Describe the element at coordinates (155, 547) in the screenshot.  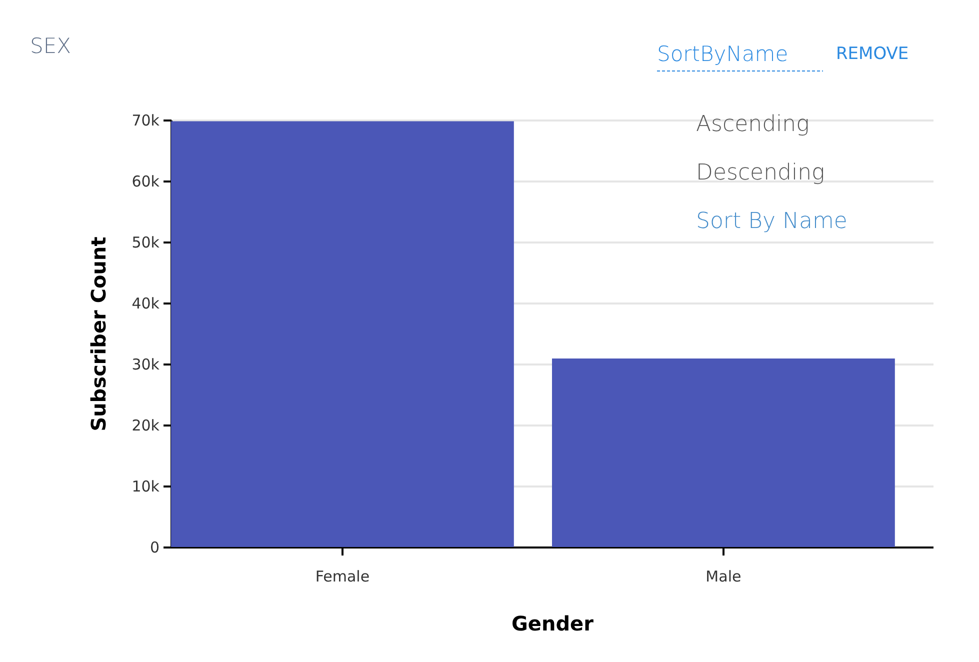
I see `y-tick-label: 0` at that location.